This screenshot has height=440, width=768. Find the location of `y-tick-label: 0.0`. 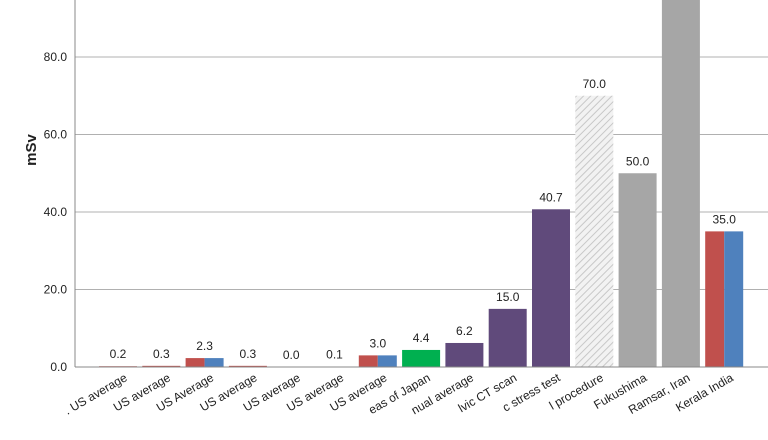

y-tick-label: 0.0 is located at coordinates (58, 367).